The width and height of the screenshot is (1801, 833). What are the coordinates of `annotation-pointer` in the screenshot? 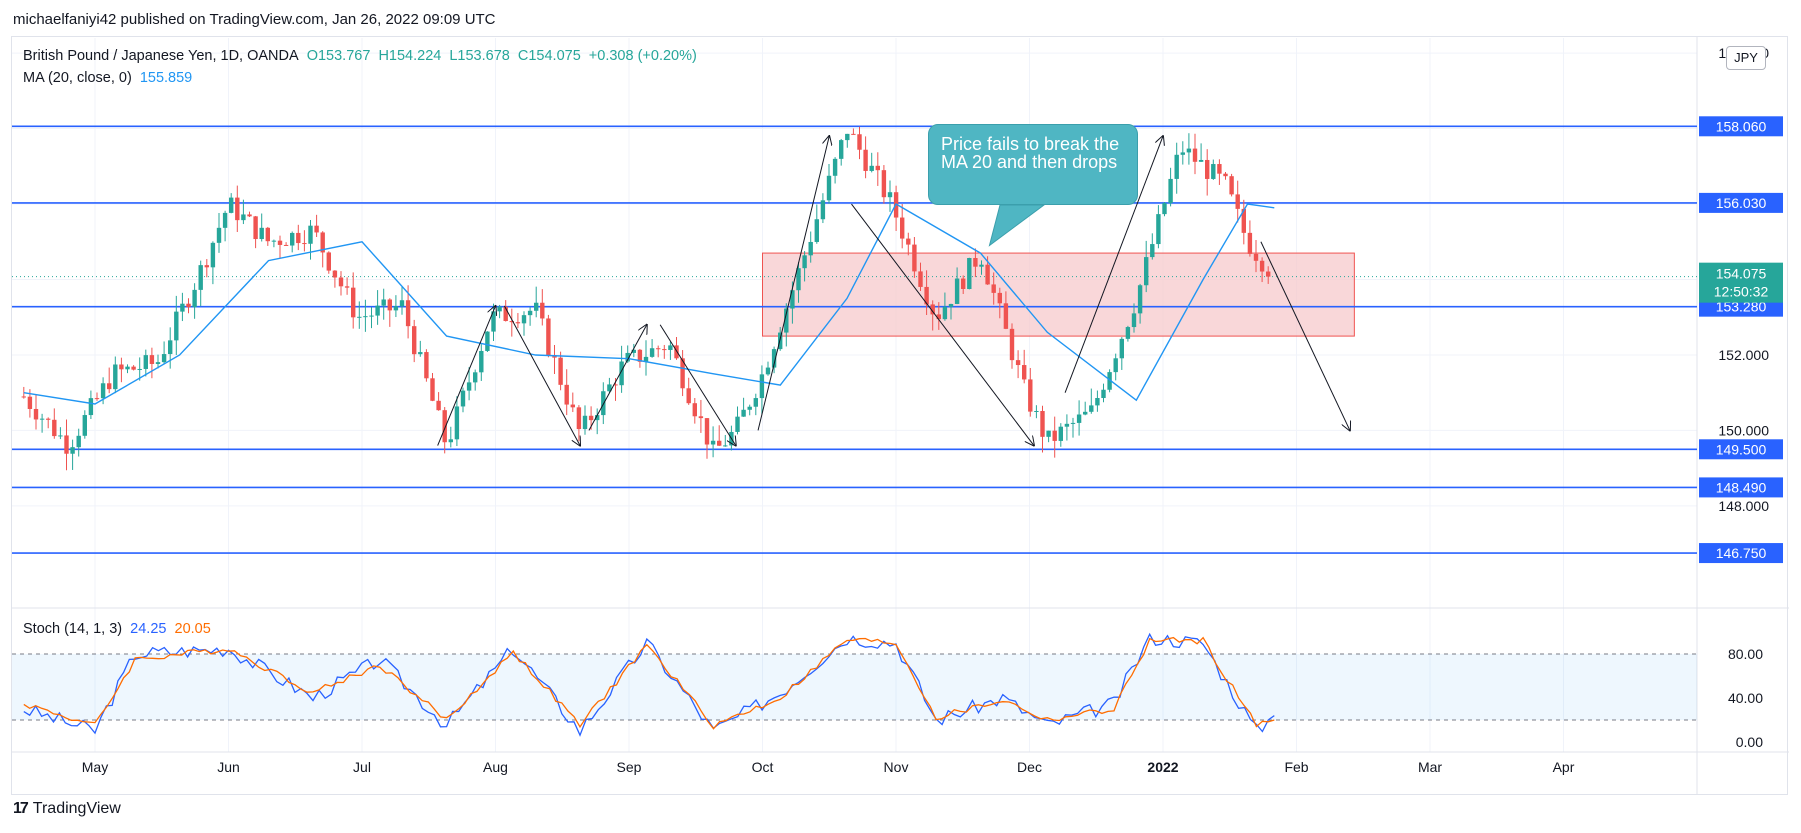 It's located at (1017, 225).